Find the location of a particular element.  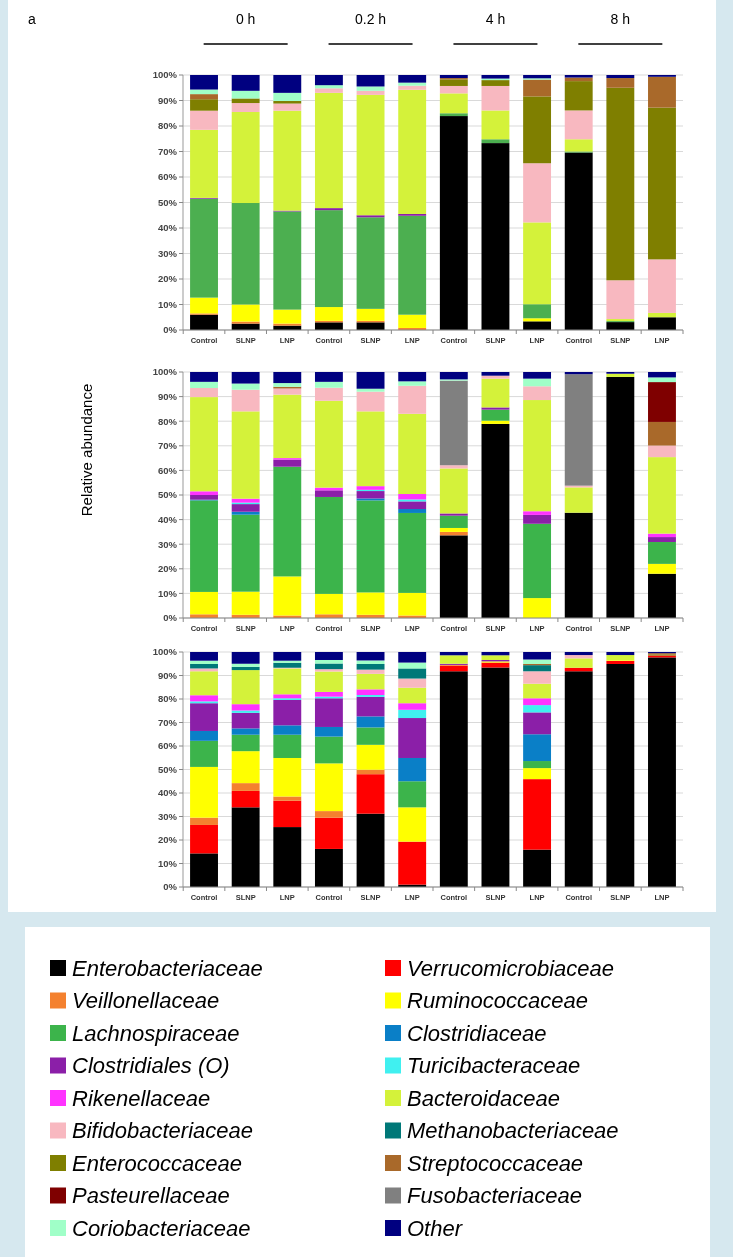

legend-label: Streptococcaceae is located at coordinates (495, 1163).